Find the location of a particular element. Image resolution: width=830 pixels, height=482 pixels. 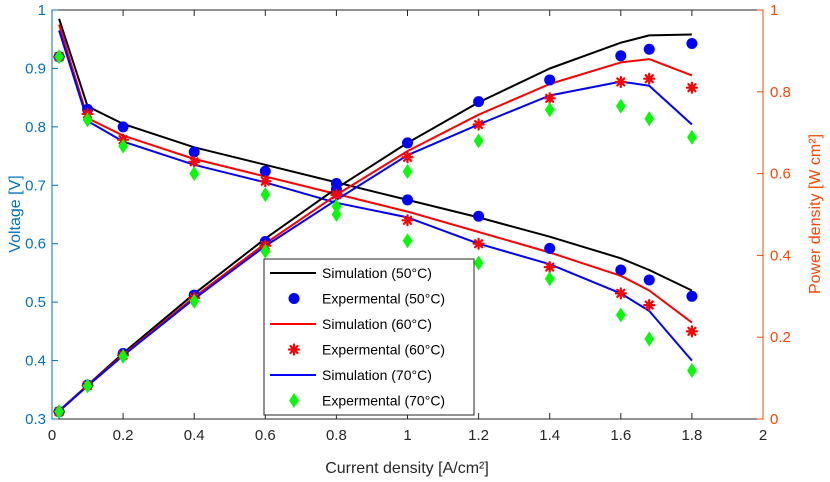

x-tick-label: 1.8 is located at coordinates (691, 435).